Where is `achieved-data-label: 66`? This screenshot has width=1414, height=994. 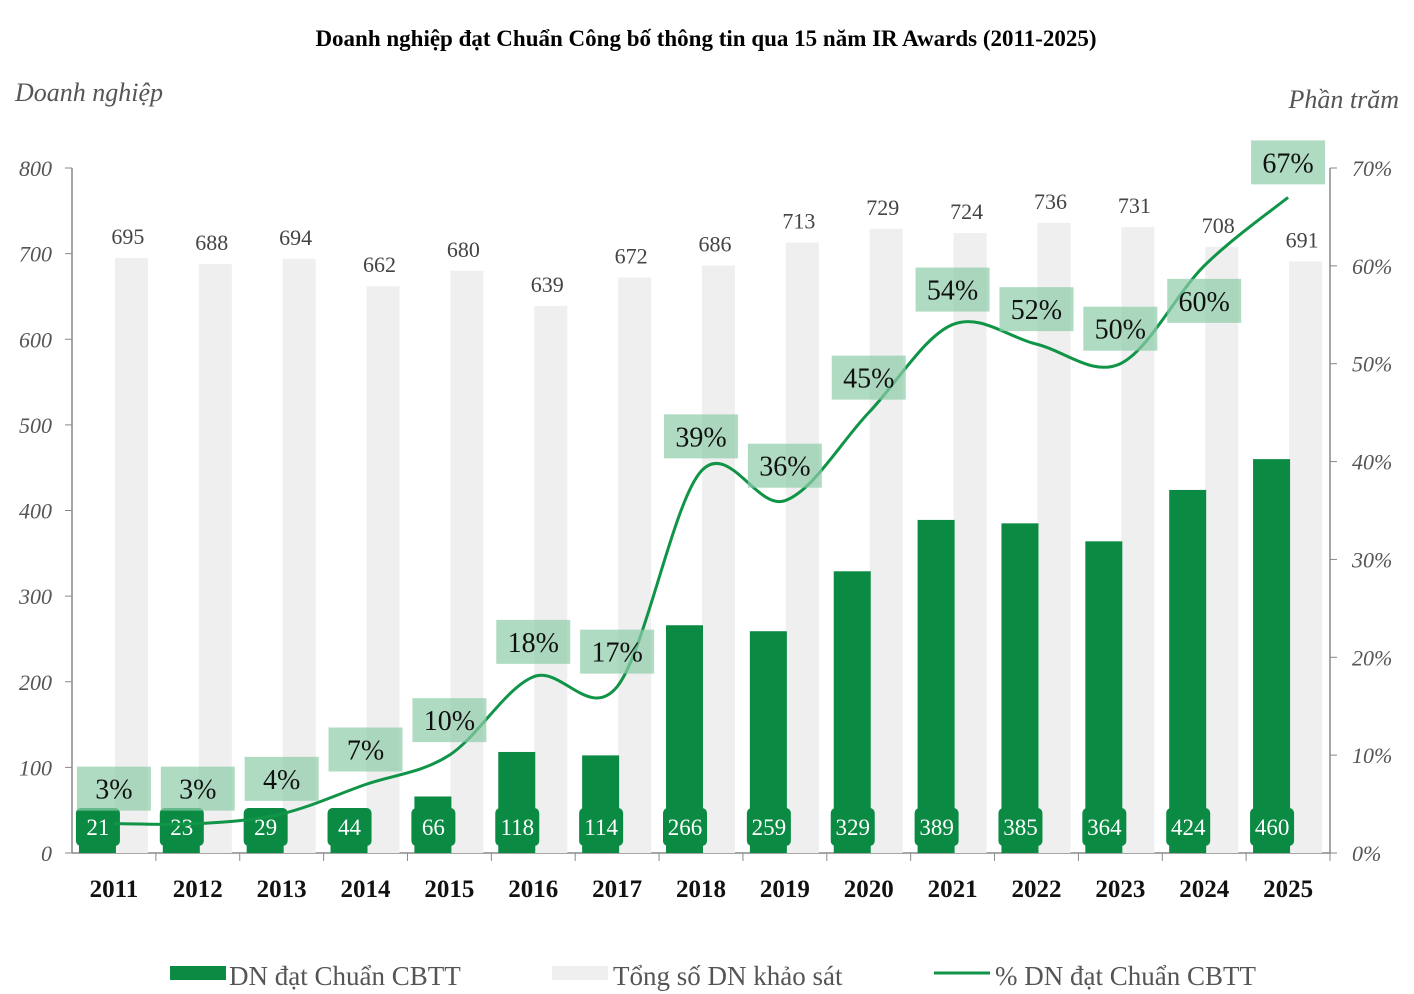 achieved-data-label: 66 is located at coordinates (433, 827).